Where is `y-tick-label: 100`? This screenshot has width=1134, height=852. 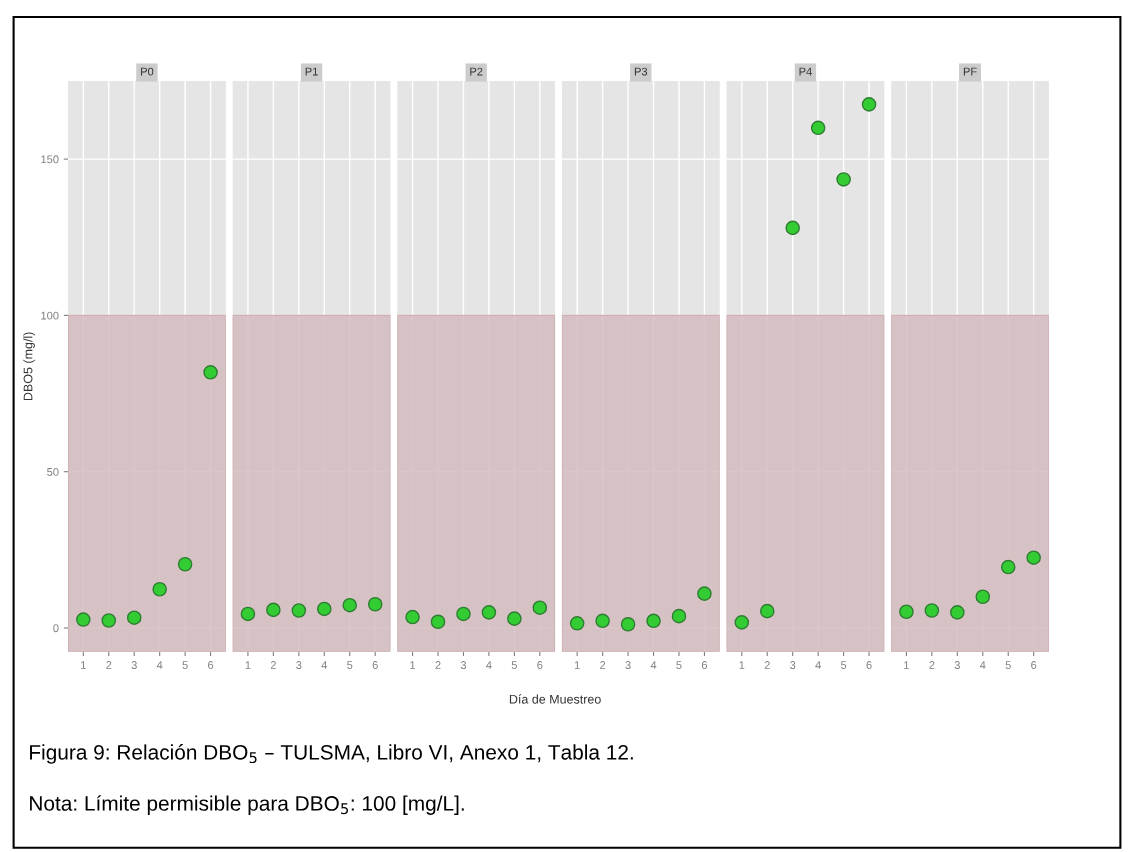
y-tick-label: 100 is located at coordinates (50, 315).